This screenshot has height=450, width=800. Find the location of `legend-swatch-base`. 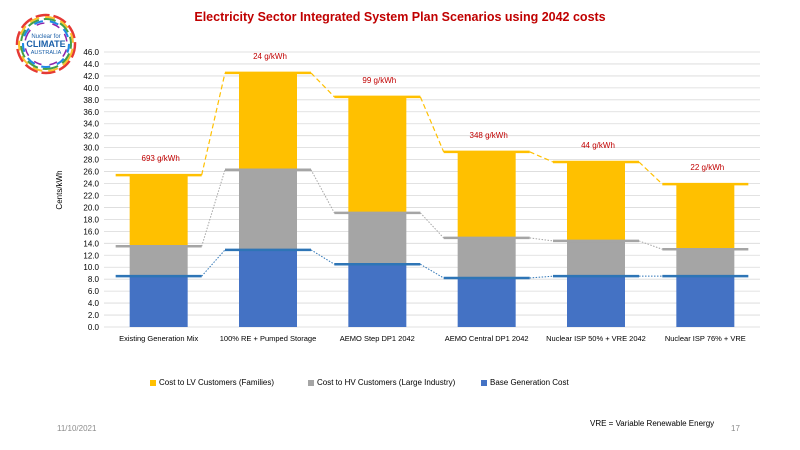

legend-swatch-base is located at coordinates (484, 382).